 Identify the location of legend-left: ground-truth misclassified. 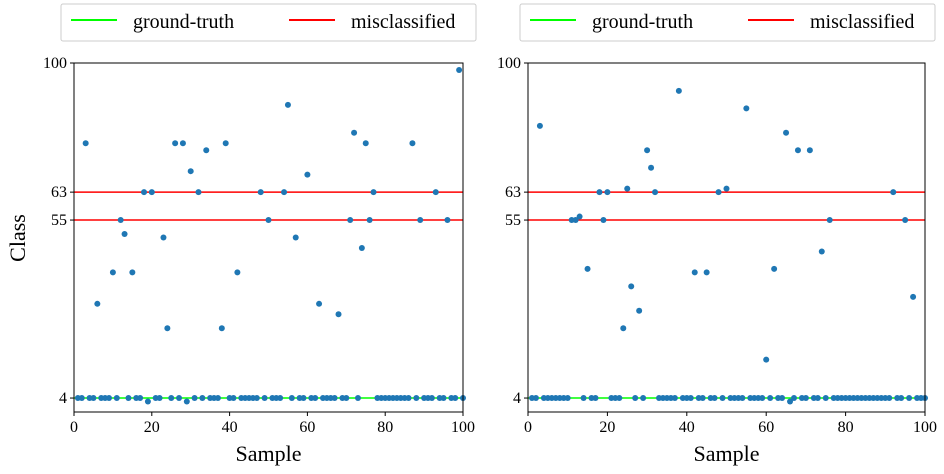
(268, 22).